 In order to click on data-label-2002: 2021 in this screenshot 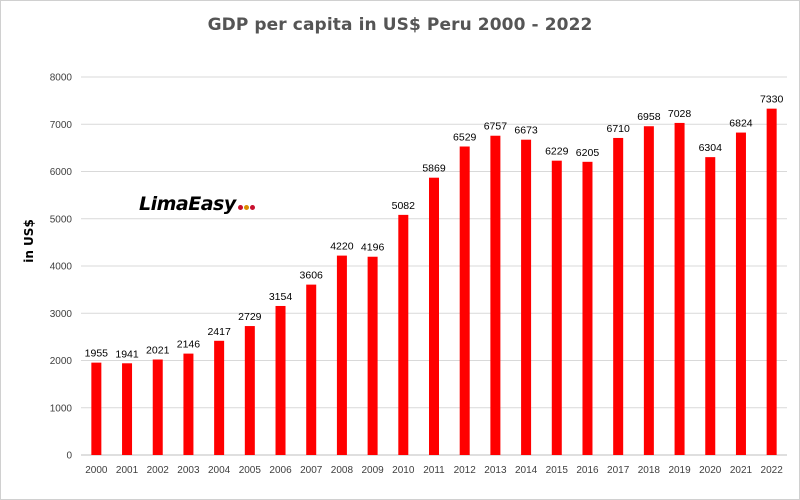, I will do `click(158, 351)`.